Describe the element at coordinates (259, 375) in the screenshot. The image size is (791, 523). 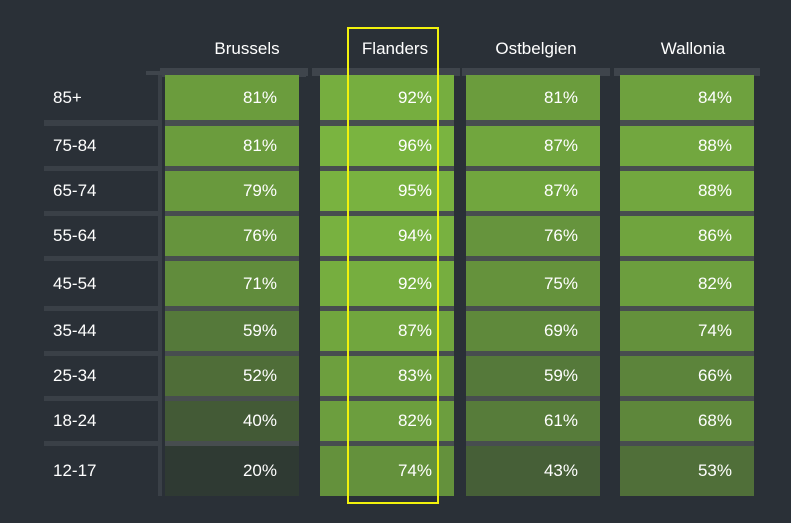
I see `cell-value-label: 52%` at that location.